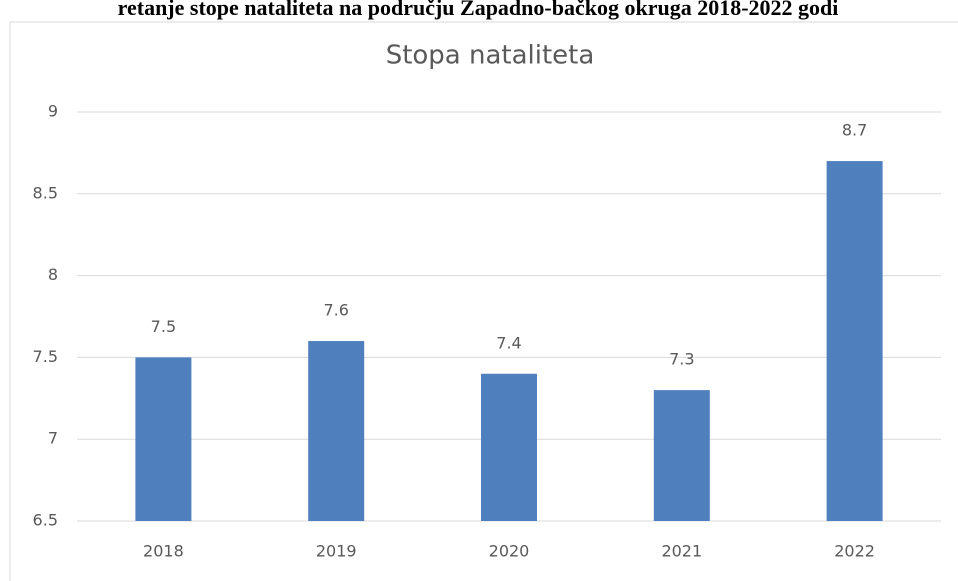 The height and width of the screenshot is (581, 958). I want to click on data-label: 8.7, so click(854, 130).